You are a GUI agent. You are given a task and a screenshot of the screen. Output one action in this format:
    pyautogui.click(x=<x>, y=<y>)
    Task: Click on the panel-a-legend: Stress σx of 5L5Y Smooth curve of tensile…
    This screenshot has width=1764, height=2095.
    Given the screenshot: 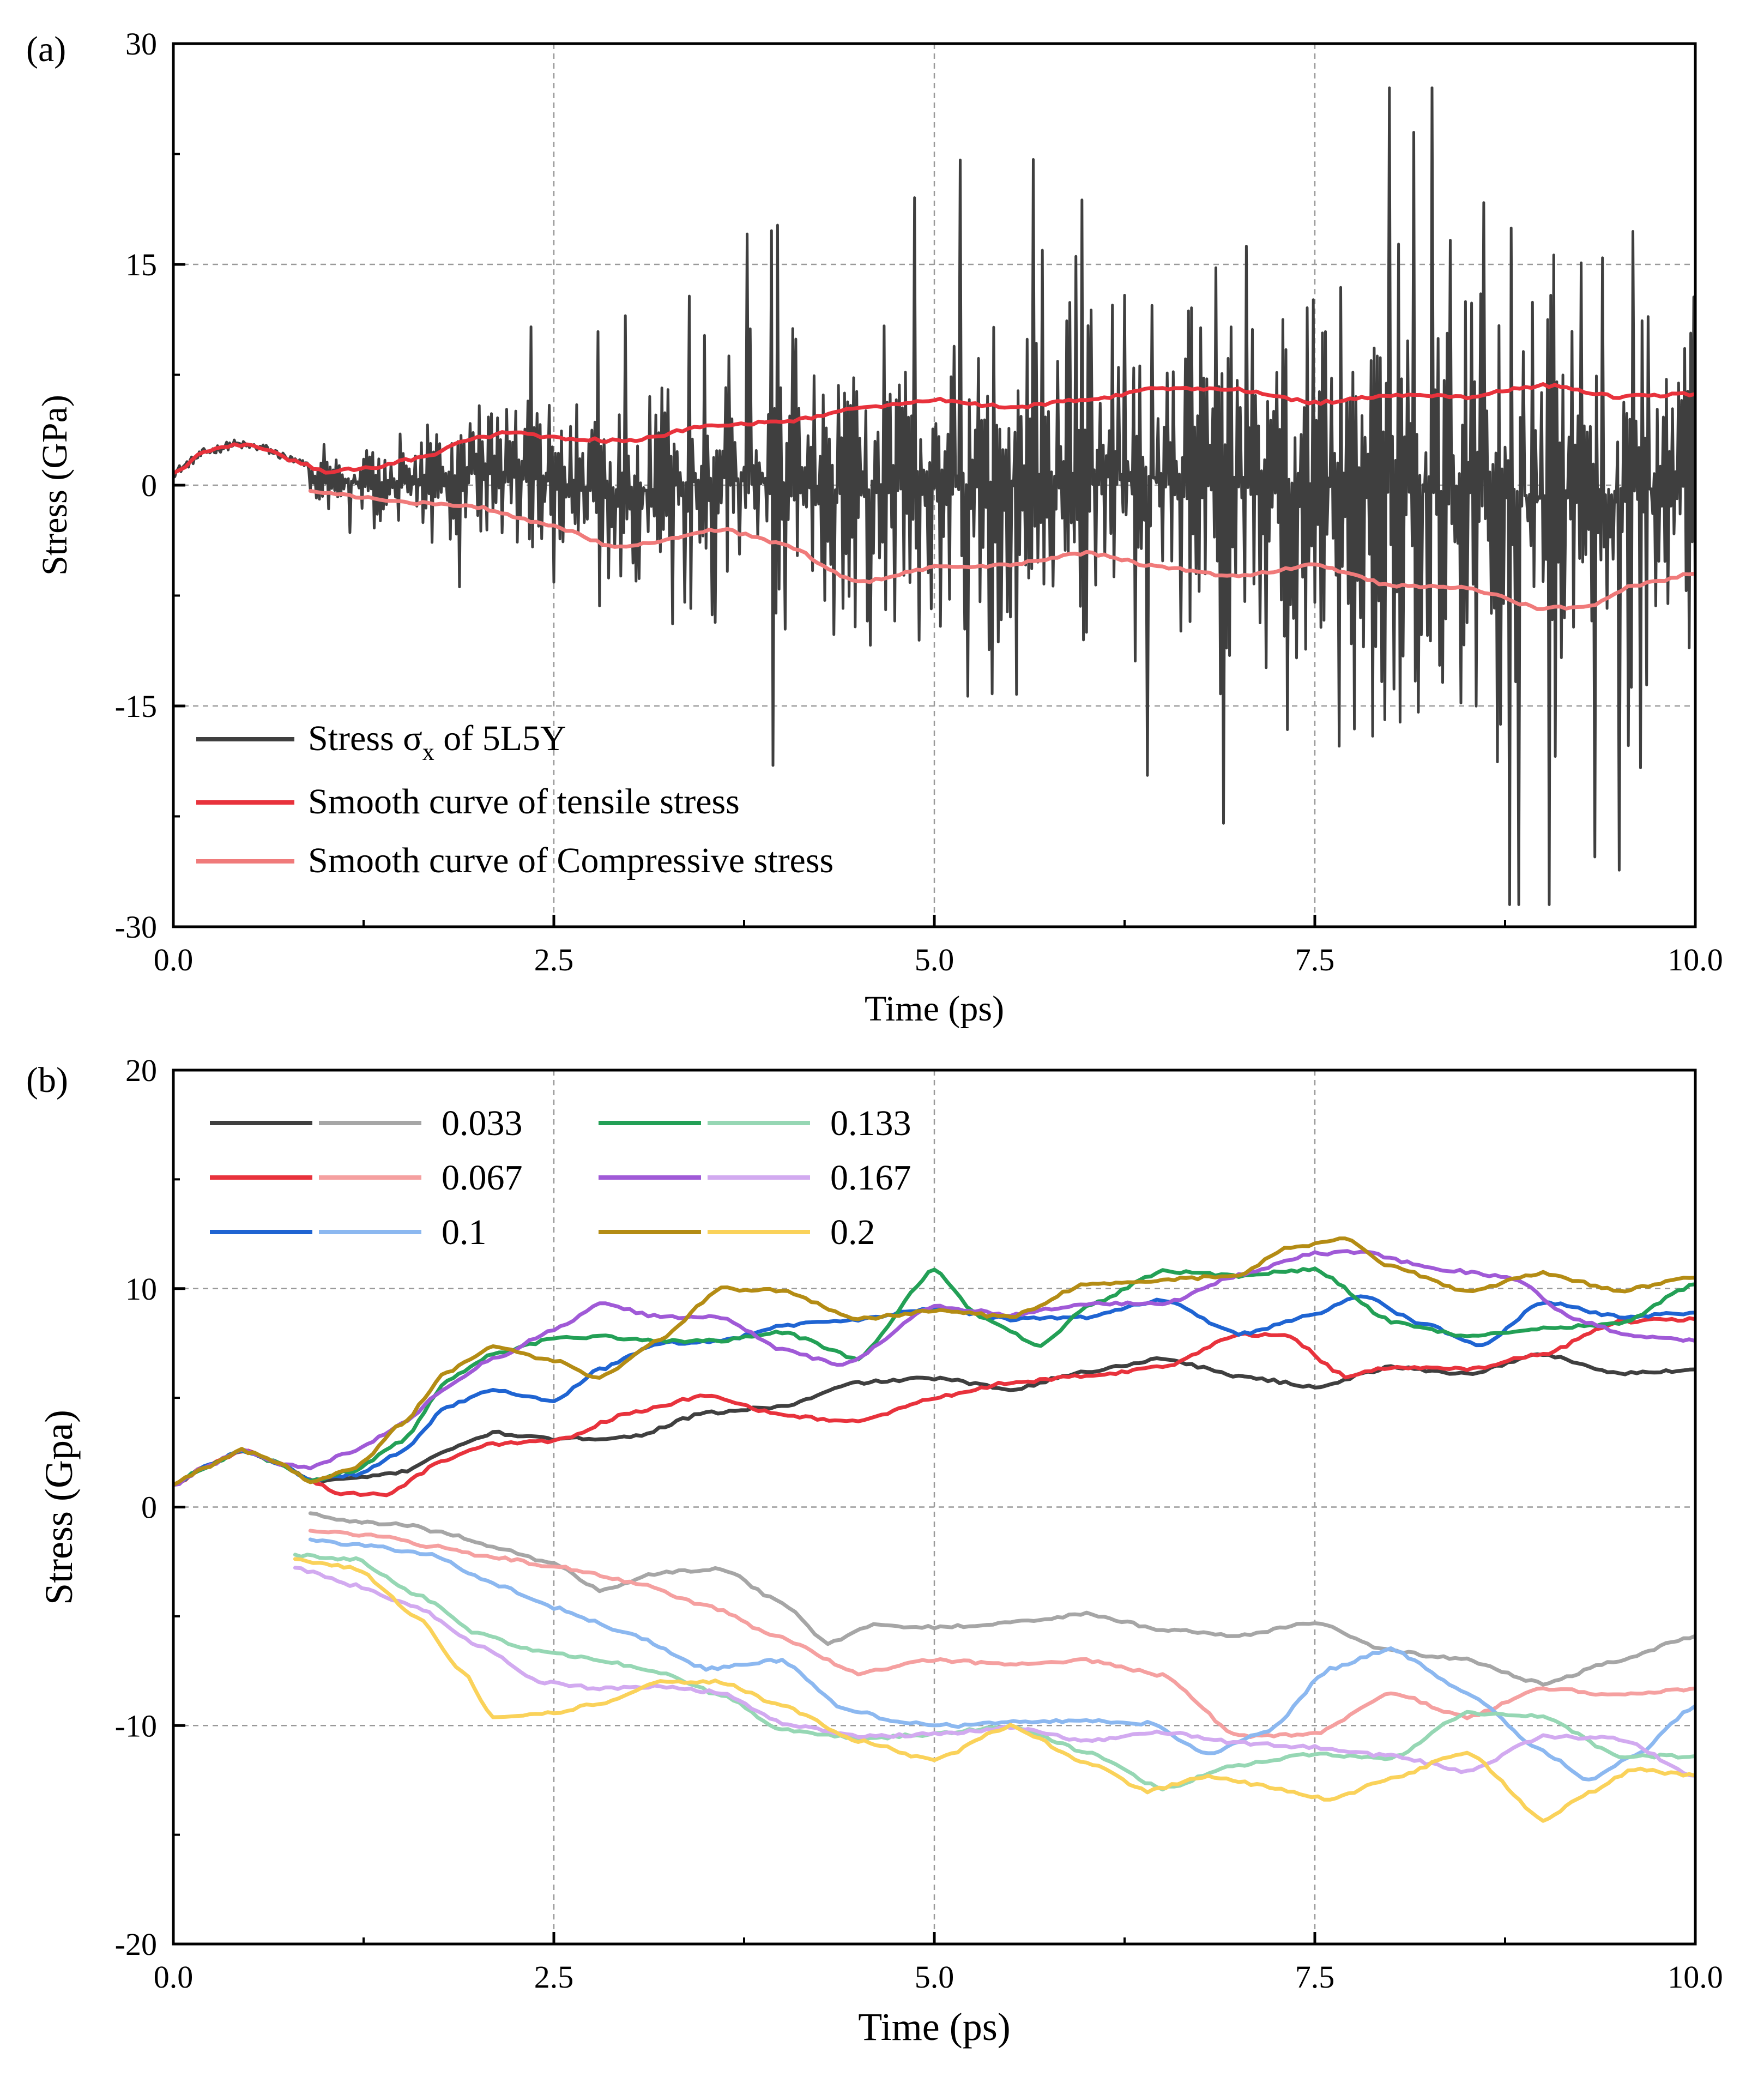 What is the action you would take?
    pyautogui.click(x=514, y=799)
    